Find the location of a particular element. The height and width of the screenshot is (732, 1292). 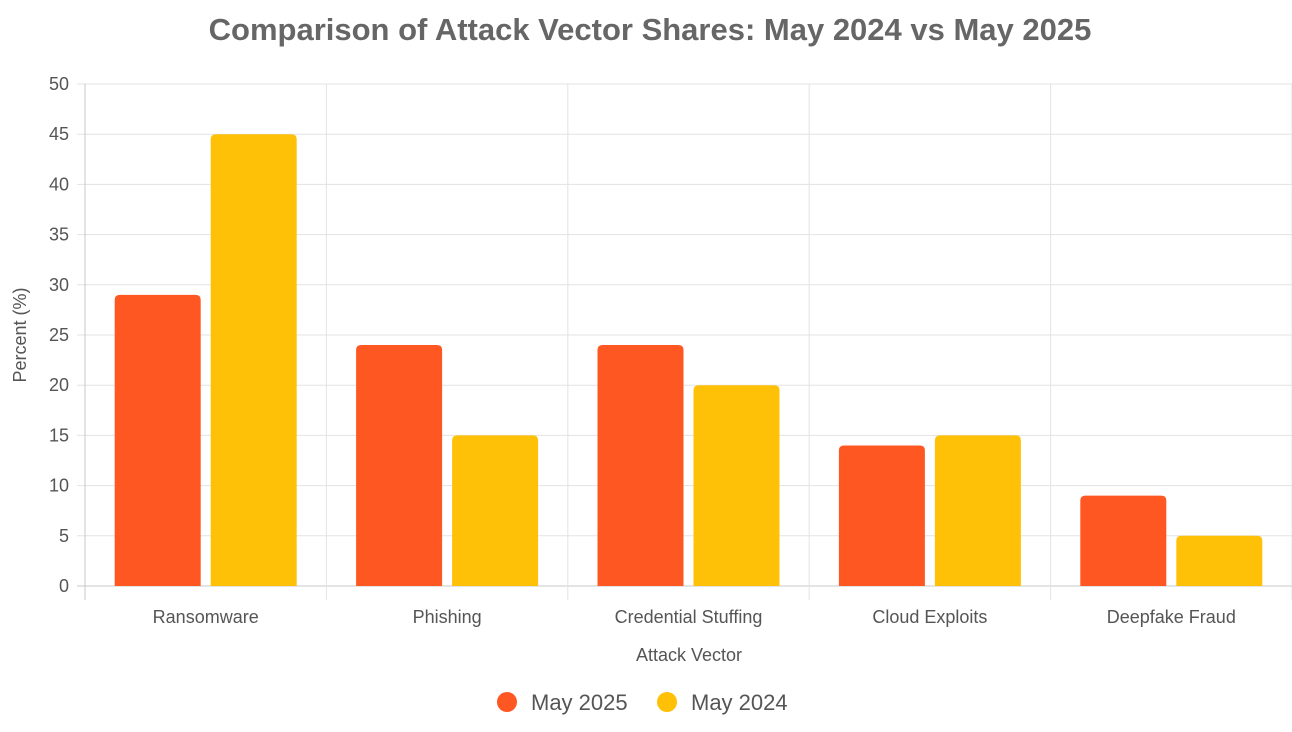

legend-label-may-2025: May 2025 is located at coordinates (579, 702).